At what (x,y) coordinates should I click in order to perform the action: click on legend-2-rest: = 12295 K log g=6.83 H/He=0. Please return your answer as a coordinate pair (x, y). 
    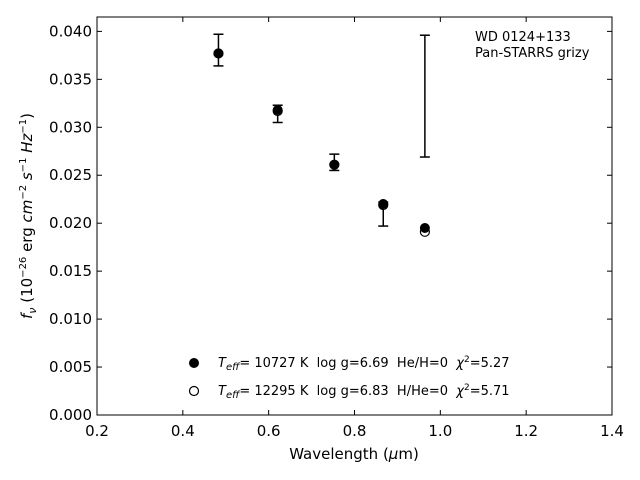
    Looking at the image, I should click on (347, 391).